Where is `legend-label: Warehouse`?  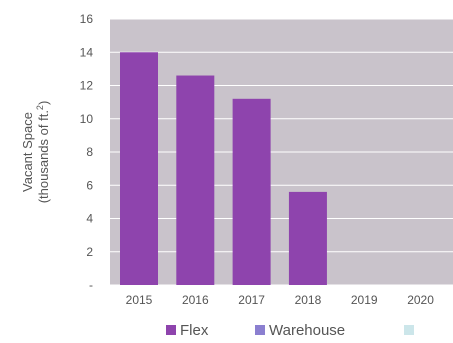
legend-label: Warehouse is located at coordinates (307, 330).